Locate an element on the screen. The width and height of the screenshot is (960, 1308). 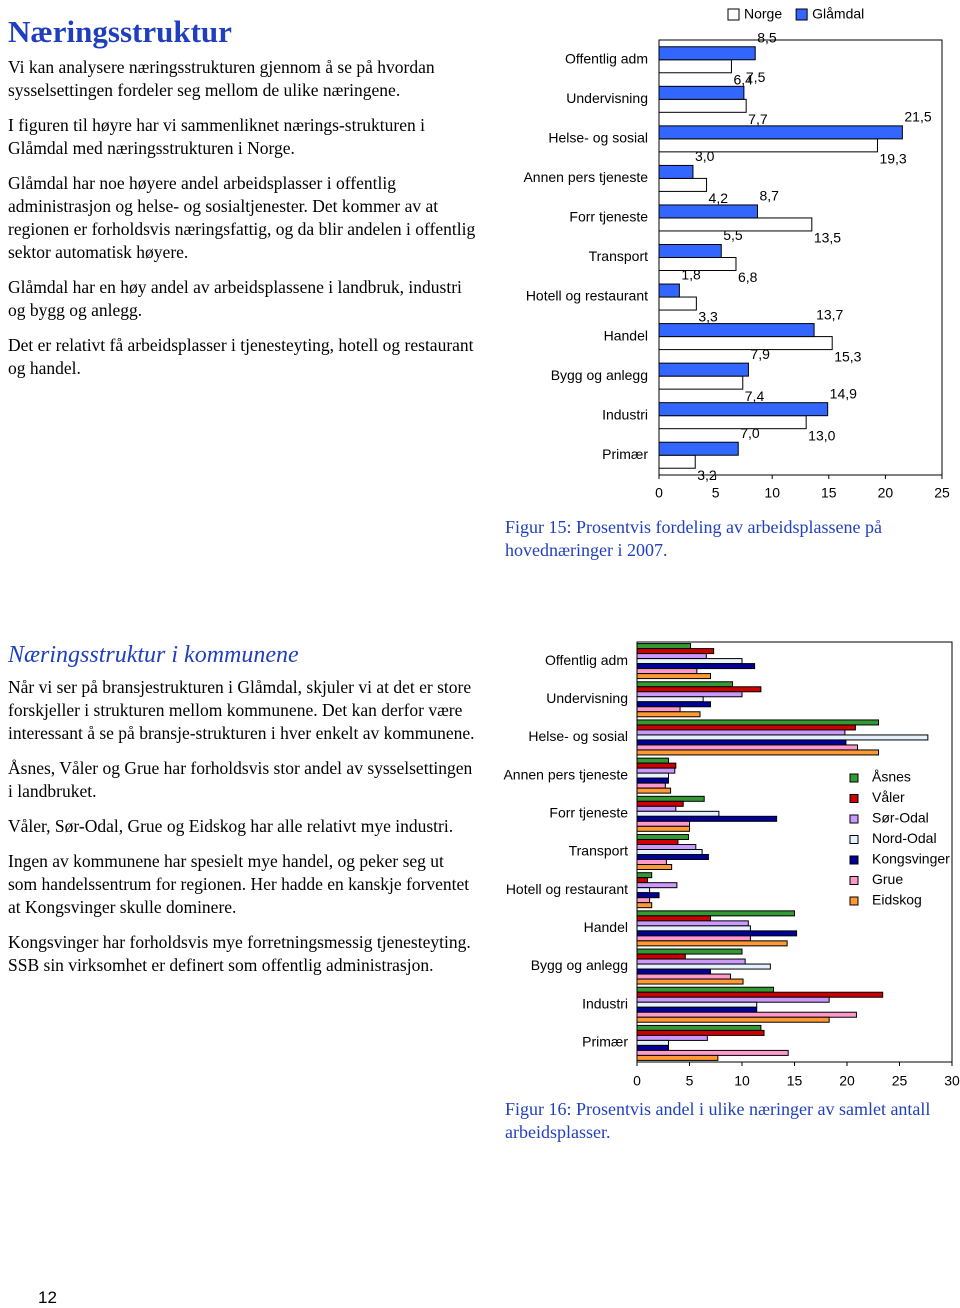
x-tick-label: 25 is located at coordinates (900, 1081).